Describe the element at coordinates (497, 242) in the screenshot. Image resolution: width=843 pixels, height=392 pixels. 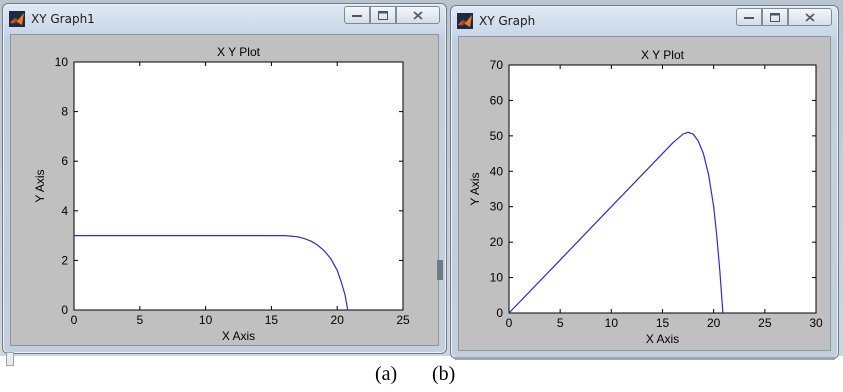
I see `y-tick-label: 20` at that location.